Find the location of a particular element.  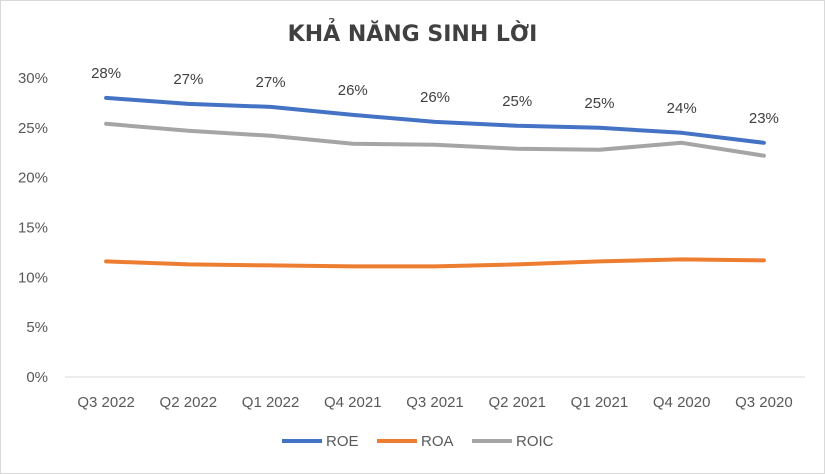

y-tick-label: 0% is located at coordinates (37, 377).